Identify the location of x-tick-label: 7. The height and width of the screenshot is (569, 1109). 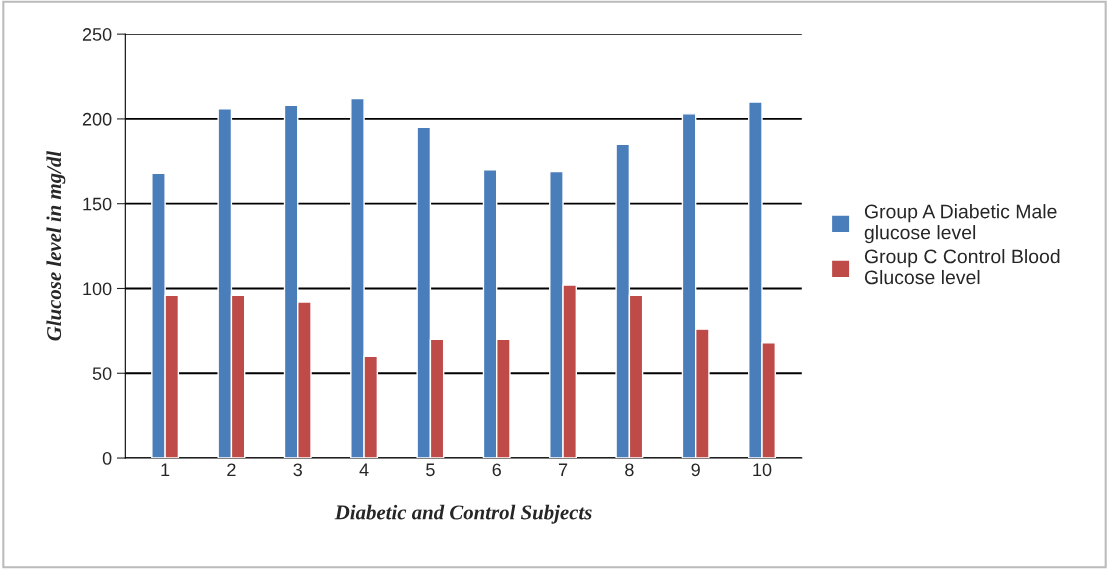
(563, 469).